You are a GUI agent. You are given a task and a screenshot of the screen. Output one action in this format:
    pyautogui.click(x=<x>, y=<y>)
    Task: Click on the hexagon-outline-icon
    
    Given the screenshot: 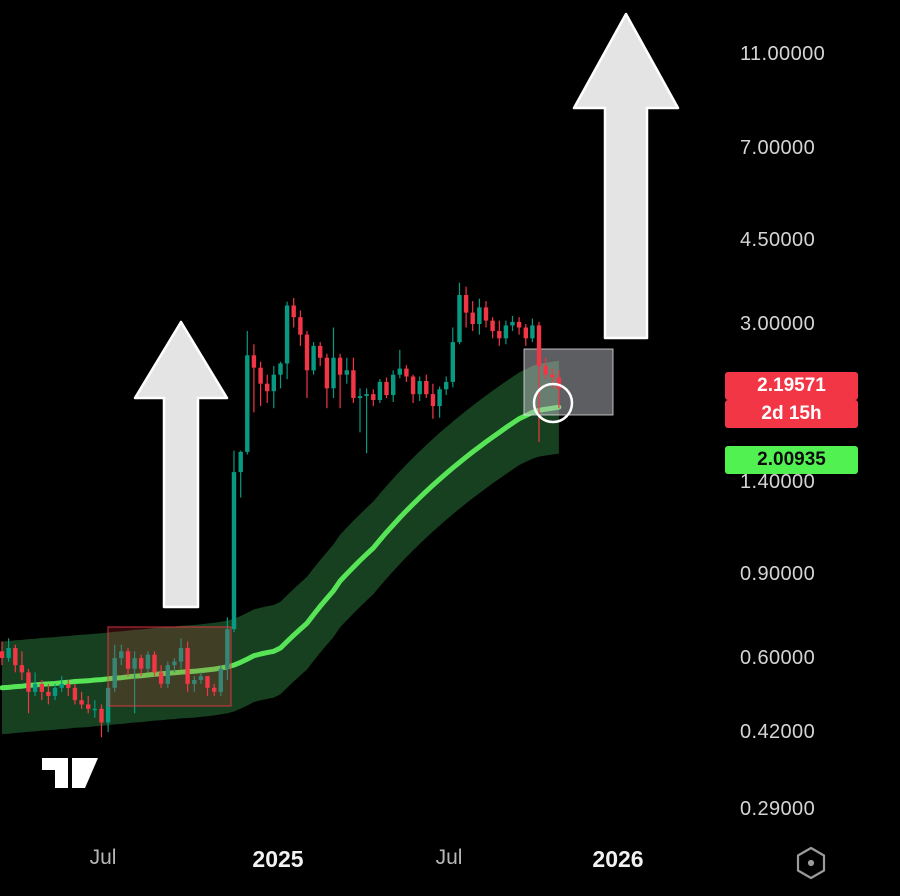 What is the action you would take?
    pyautogui.click(x=811, y=863)
    